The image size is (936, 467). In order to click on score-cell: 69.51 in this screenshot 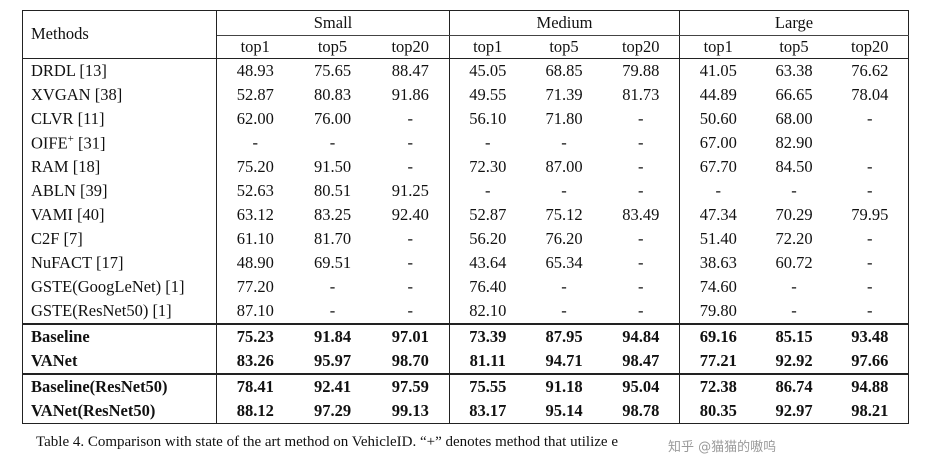, I will do `click(332, 262)`.